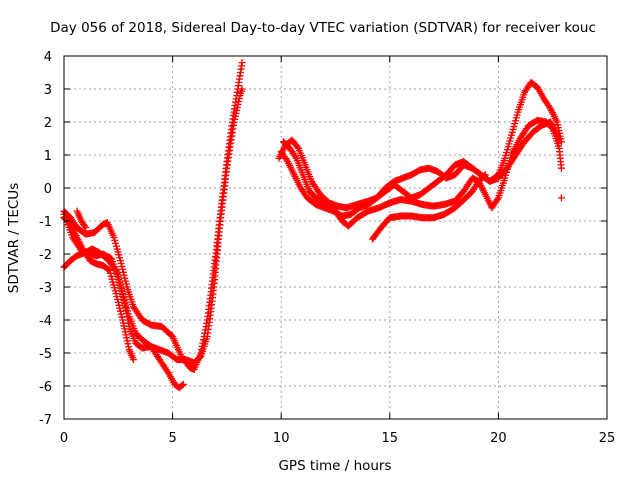 The image size is (640, 480). Describe the element at coordinates (390, 438) in the screenshot. I see `x-tick-label: 15` at that location.